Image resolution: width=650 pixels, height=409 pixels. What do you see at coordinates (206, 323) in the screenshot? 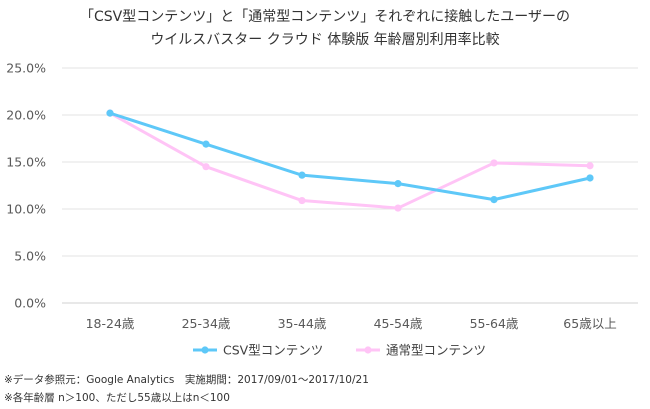
I see `x-tick-label: 25-34歳` at bounding box center [206, 323].